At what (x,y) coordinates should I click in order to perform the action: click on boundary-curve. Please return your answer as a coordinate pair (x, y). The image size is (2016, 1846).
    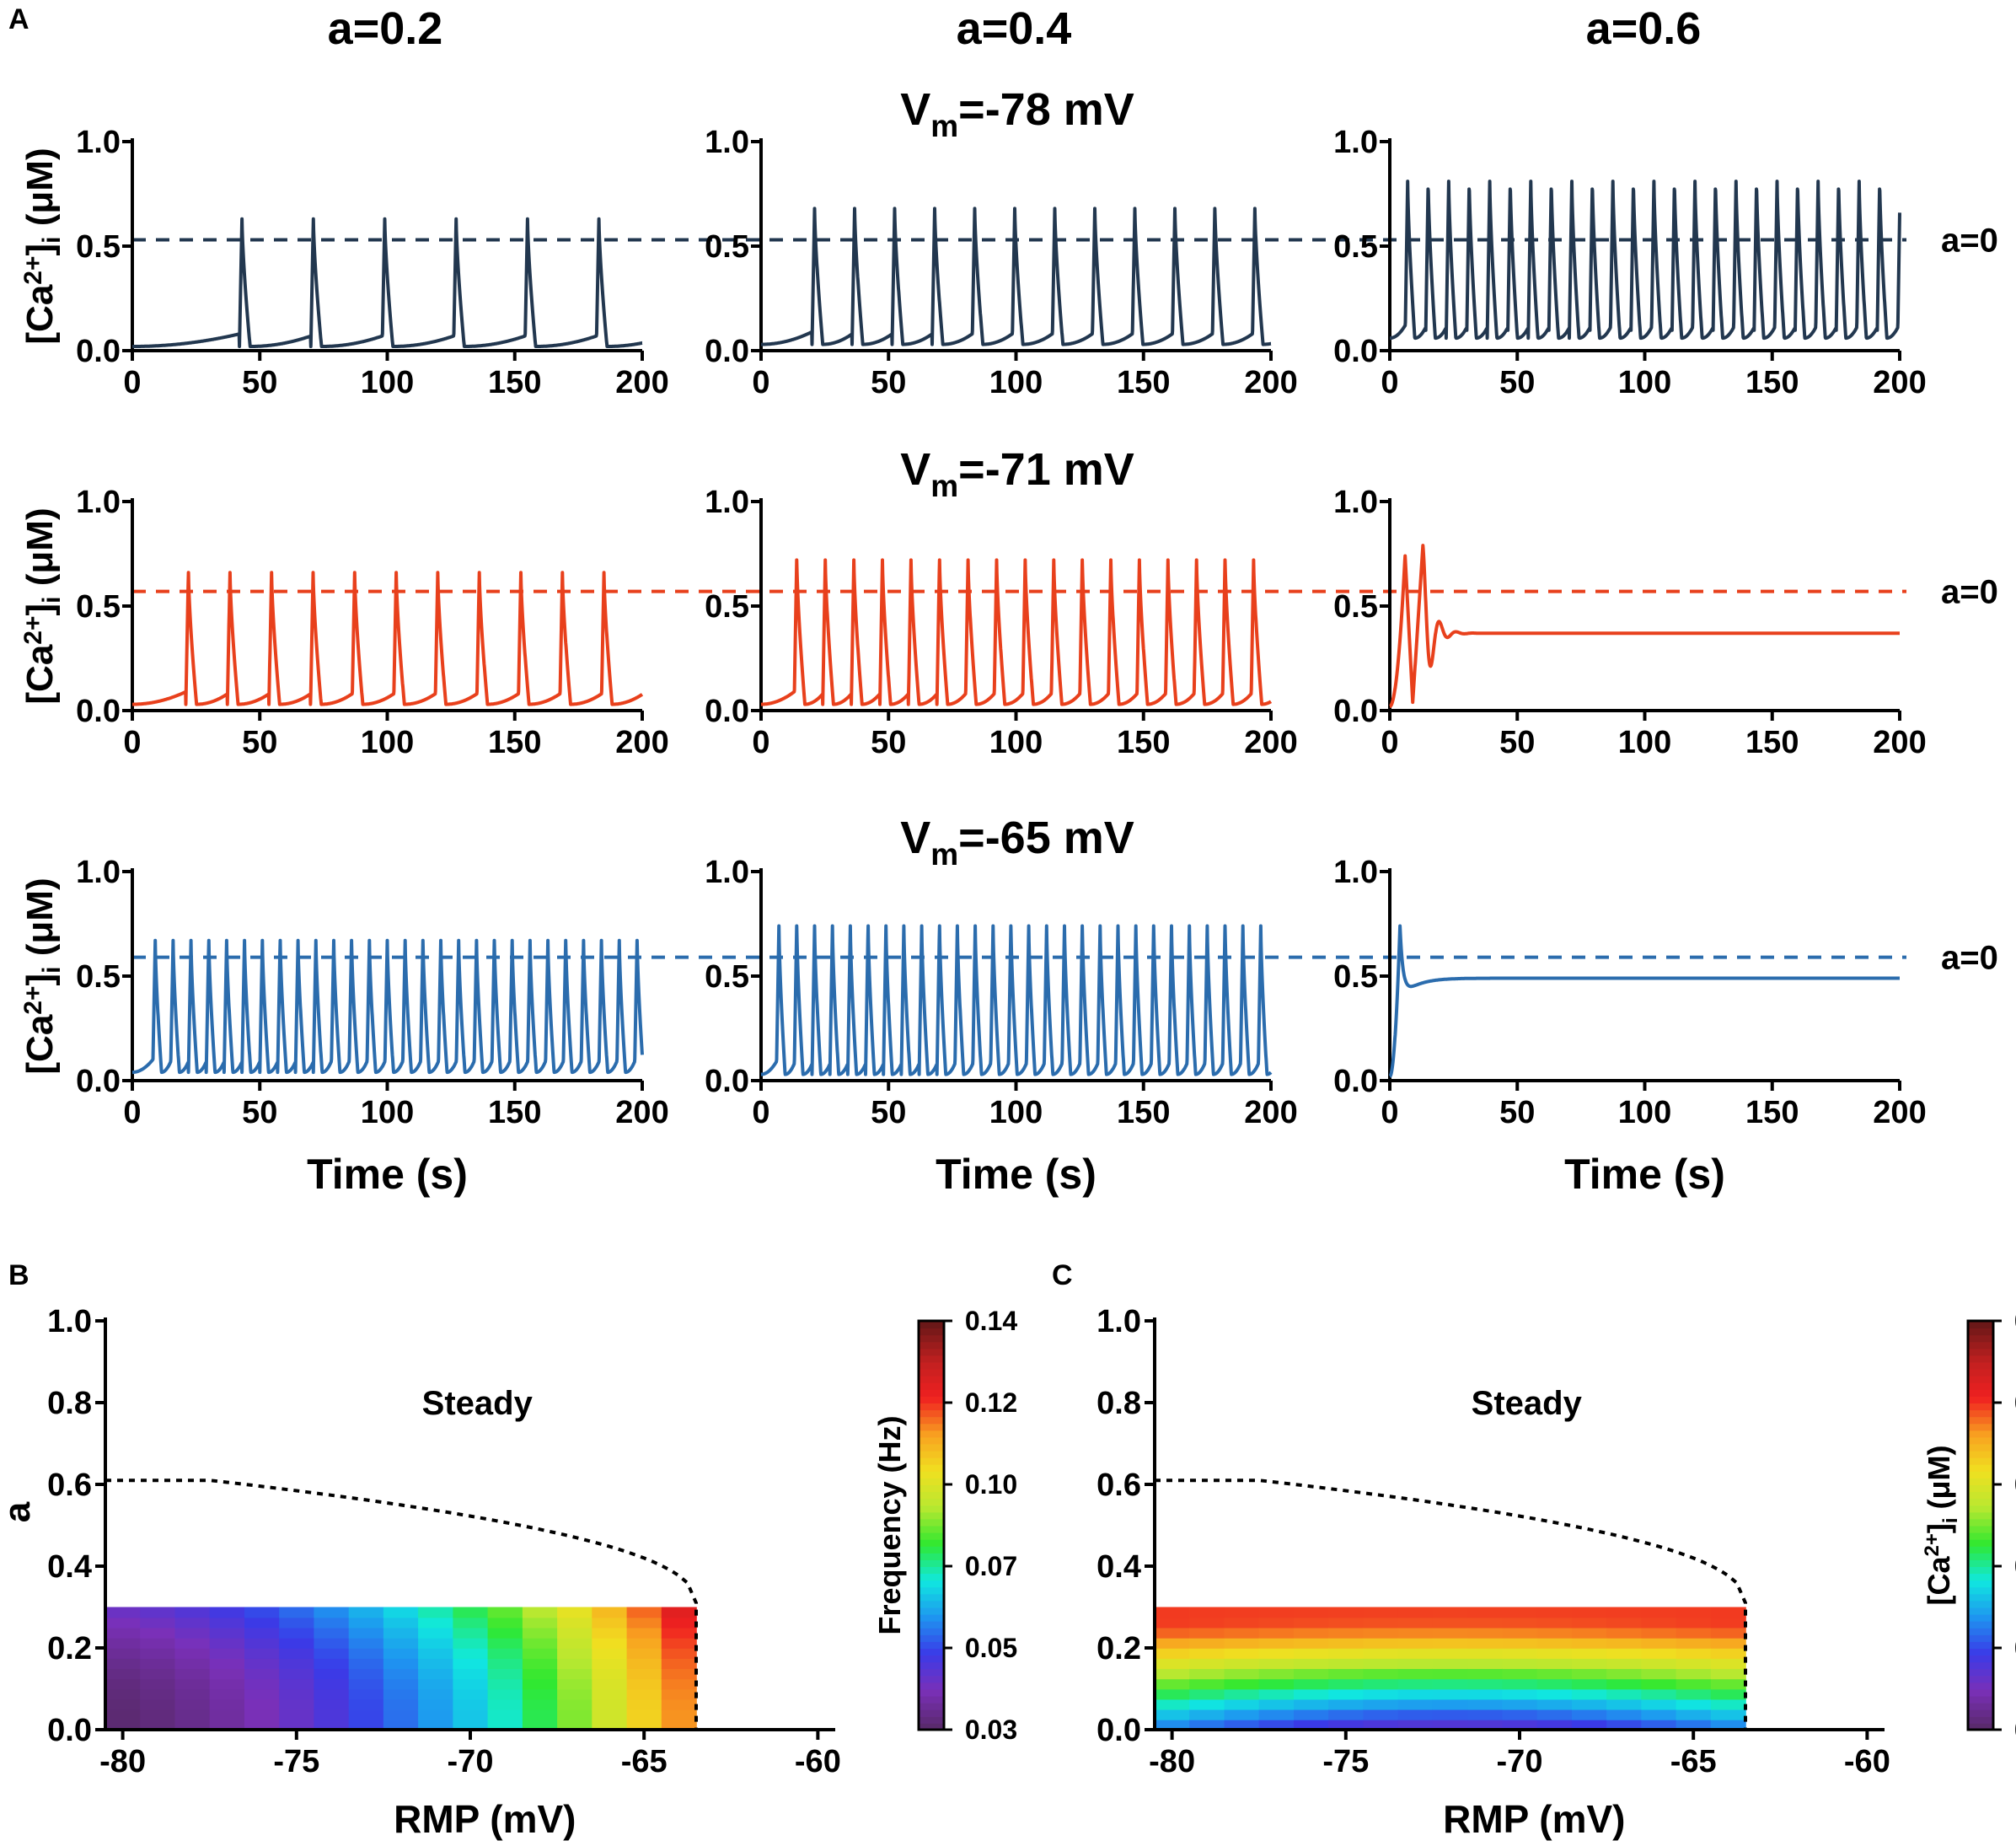
    Looking at the image, I should click on (1451, 1604).